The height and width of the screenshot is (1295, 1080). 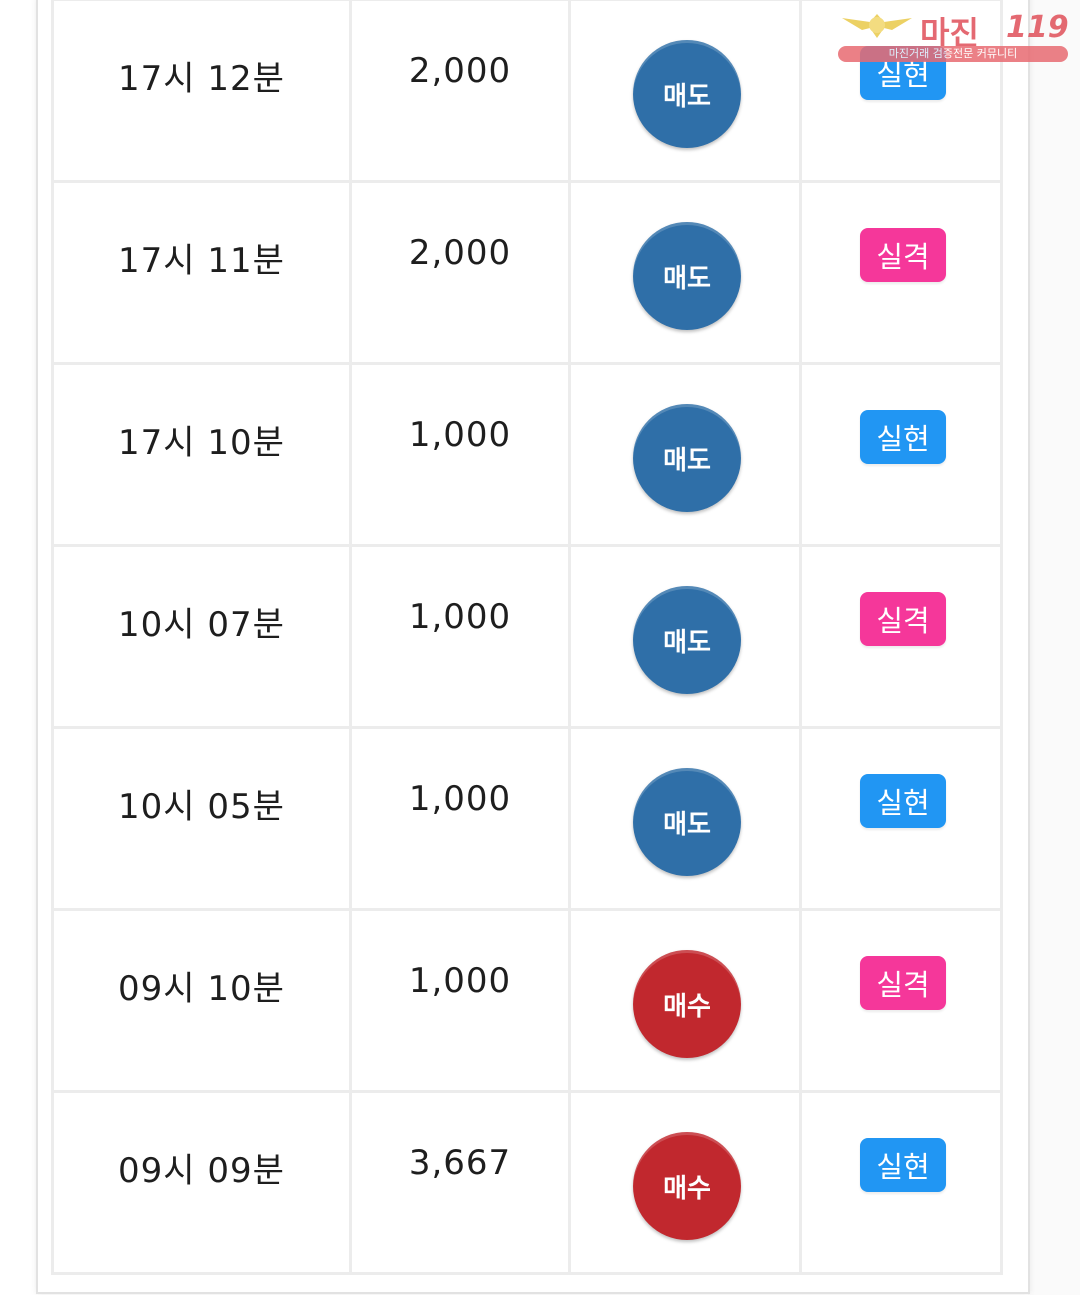 I want to click on trade-time: 10시 05분, so click(x=201, y=807).